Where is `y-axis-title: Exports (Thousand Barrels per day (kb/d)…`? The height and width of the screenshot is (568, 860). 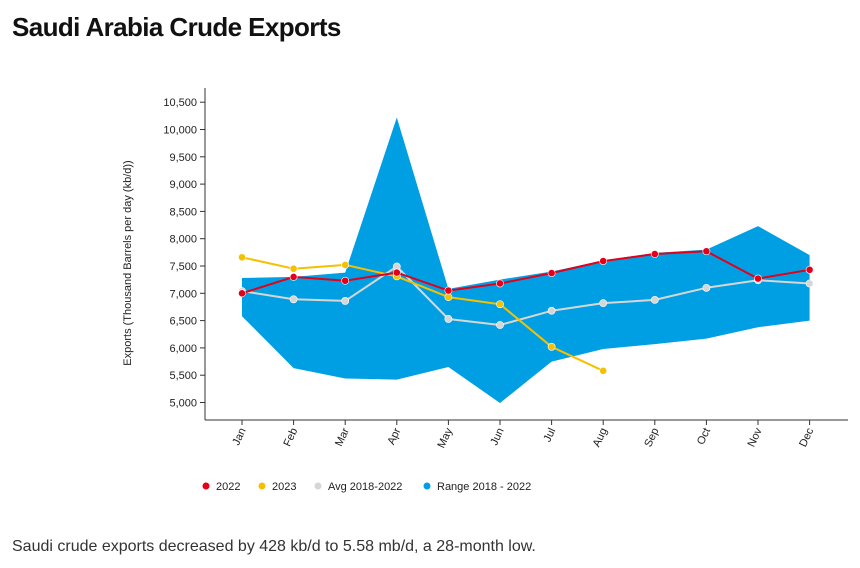
y-axis-title: Exports (Thousand Barrels per day (kb/d)… is located at coordinates (128, 262).